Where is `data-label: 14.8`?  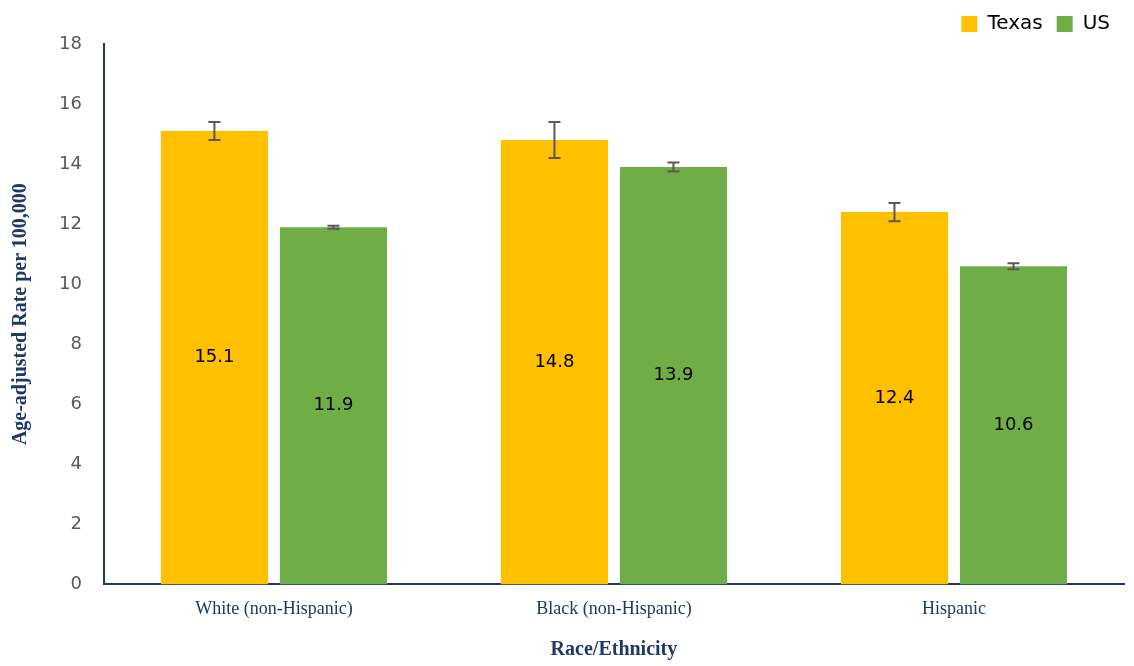 data-label: 14.8 is located at coordinates (554, 360).